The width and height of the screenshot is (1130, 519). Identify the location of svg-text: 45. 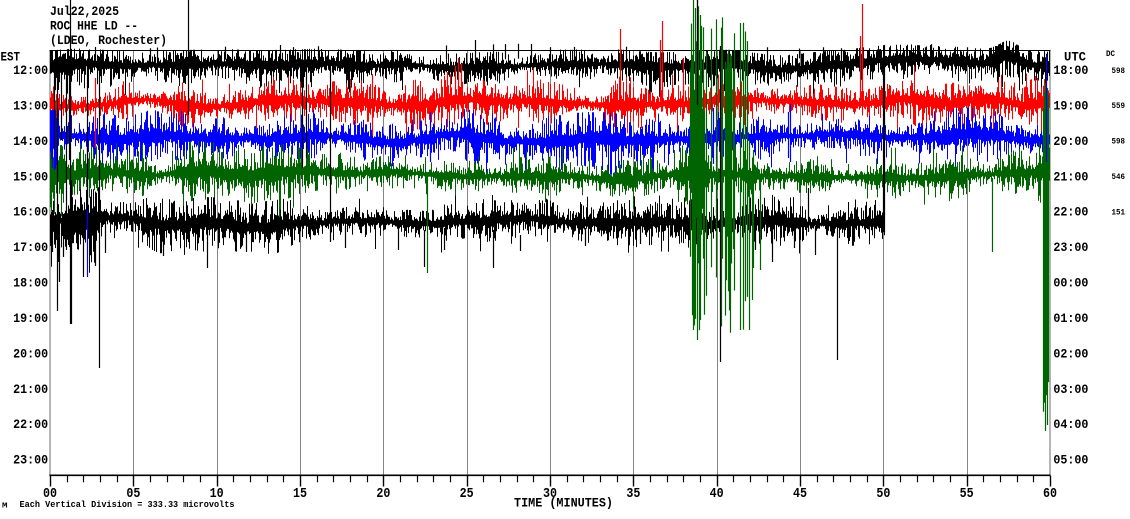
(800, 494).